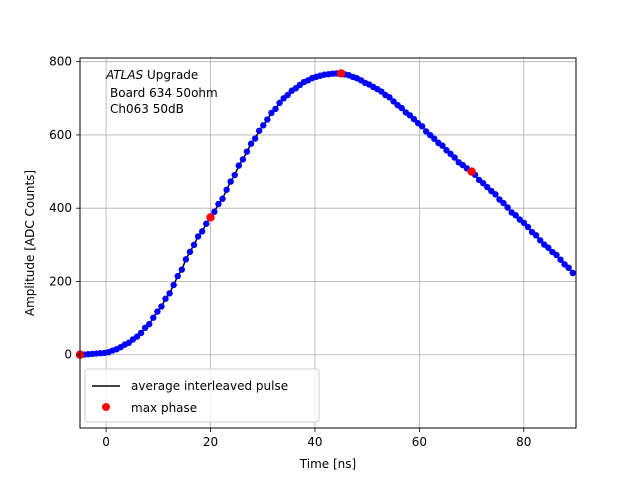 The height and width of the screenshot is (480, 640). I want to click on legend-dot-swatch, so click(106, 407).